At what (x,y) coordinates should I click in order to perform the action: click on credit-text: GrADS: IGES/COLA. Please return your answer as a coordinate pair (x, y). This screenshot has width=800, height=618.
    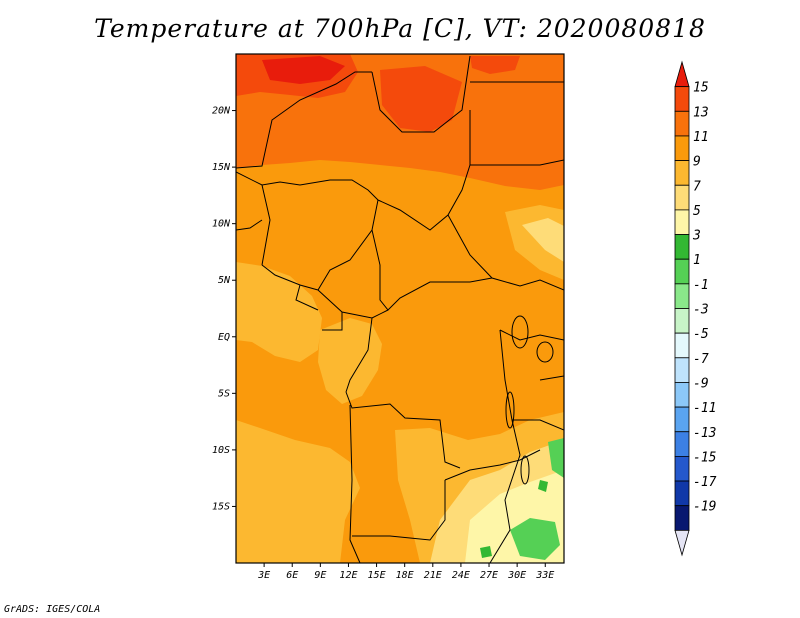
    Looking at the image, I should click on (52, 609).